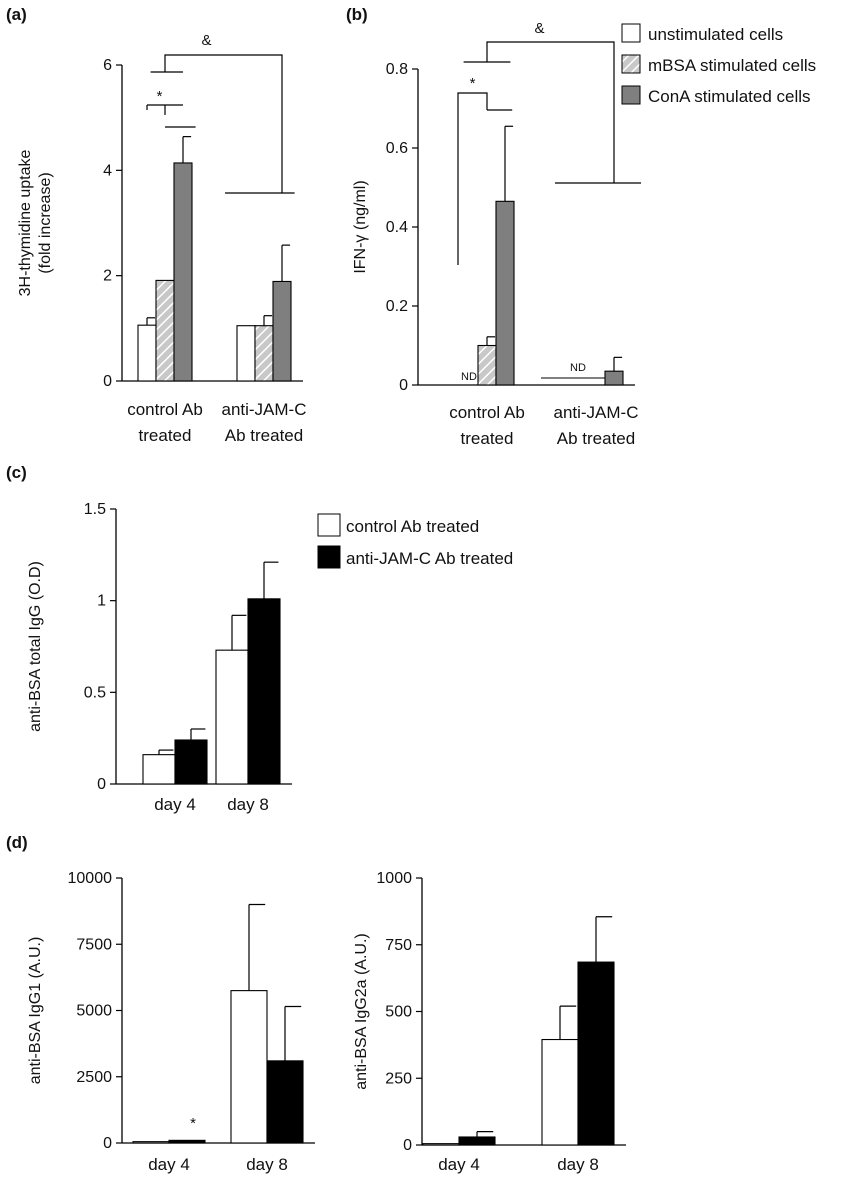 The image size is (864, 1178). Describe the element at coordinates (412, 526) in the screenshot. I see `legend-label-control: control Ab treated` at that location.